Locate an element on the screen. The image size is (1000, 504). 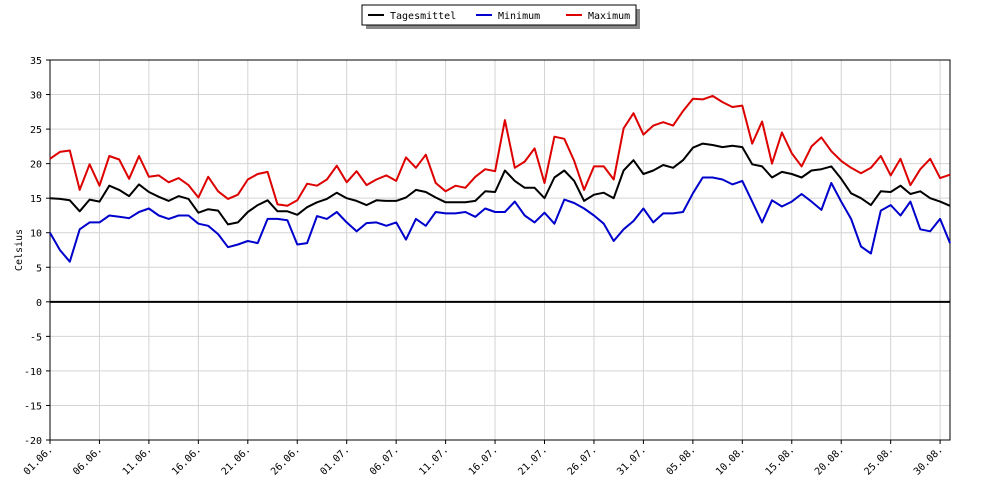
y-tick-label: 30 is located at coordinates (36, 96).